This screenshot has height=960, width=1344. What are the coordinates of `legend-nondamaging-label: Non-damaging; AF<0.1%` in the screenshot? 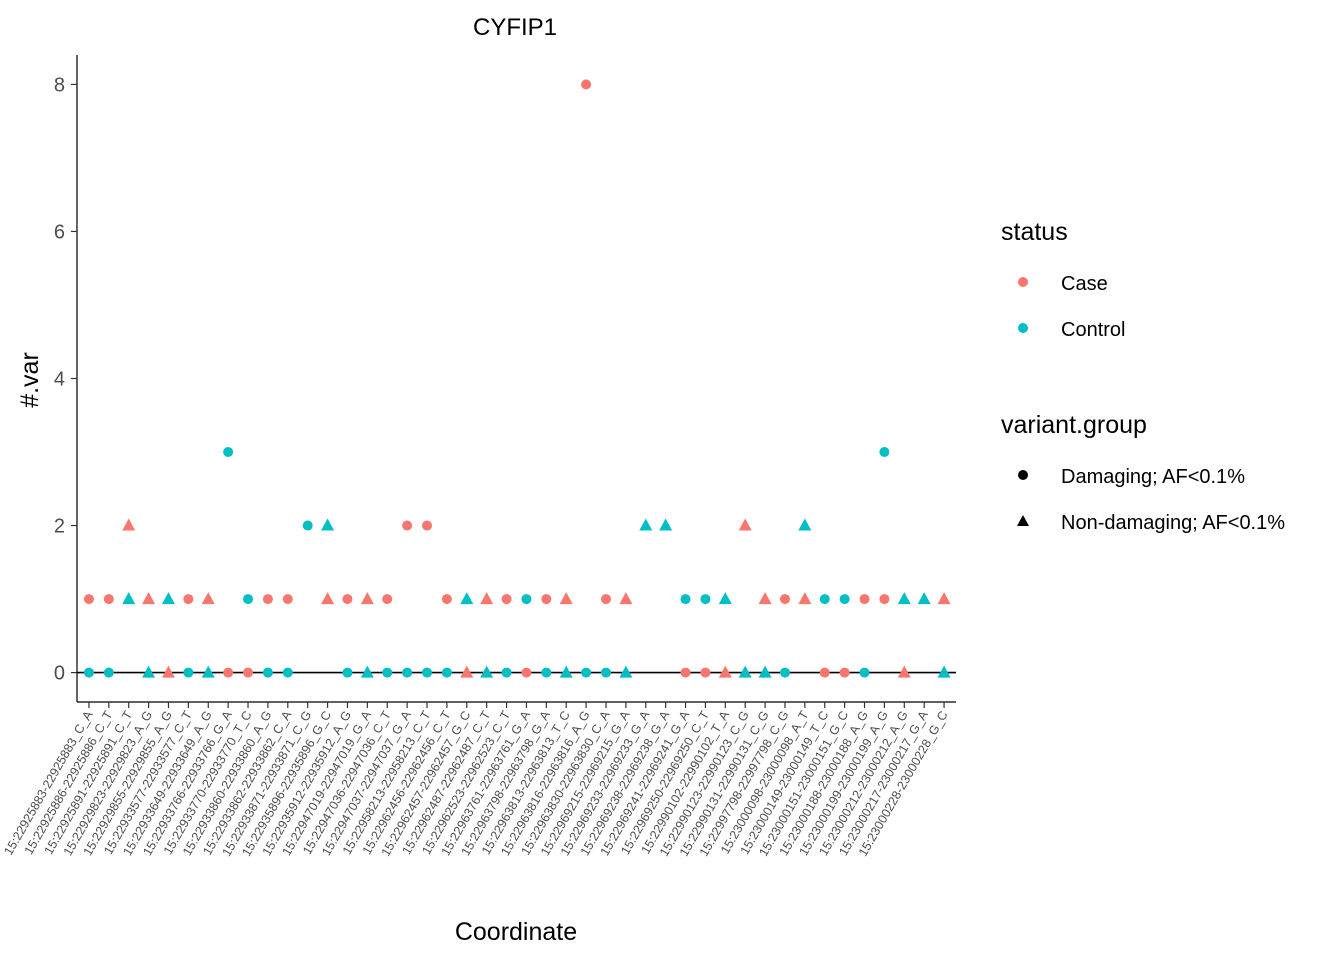 It's located at (1173, 523).